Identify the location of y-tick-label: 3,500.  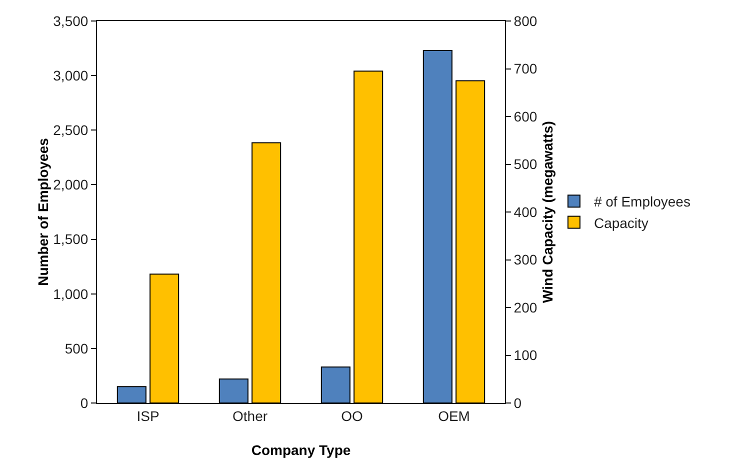
(70, 20).